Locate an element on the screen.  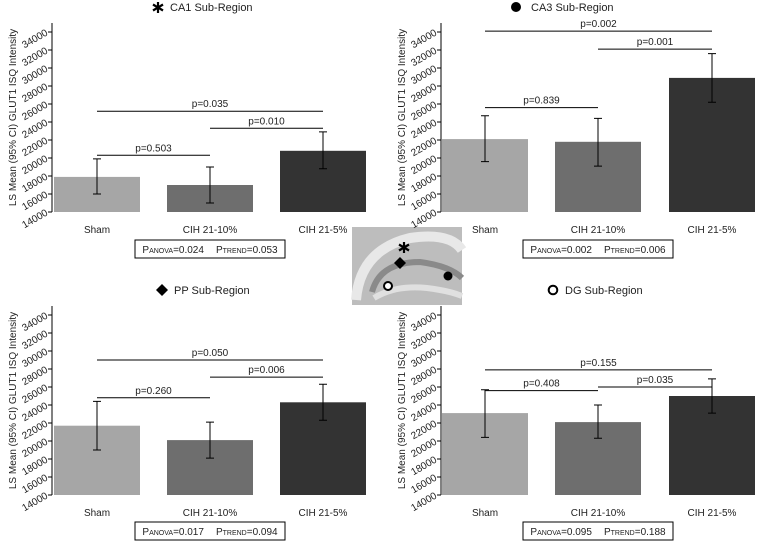
p-value-label: p=0.010 is located at coordinates (266, 121).